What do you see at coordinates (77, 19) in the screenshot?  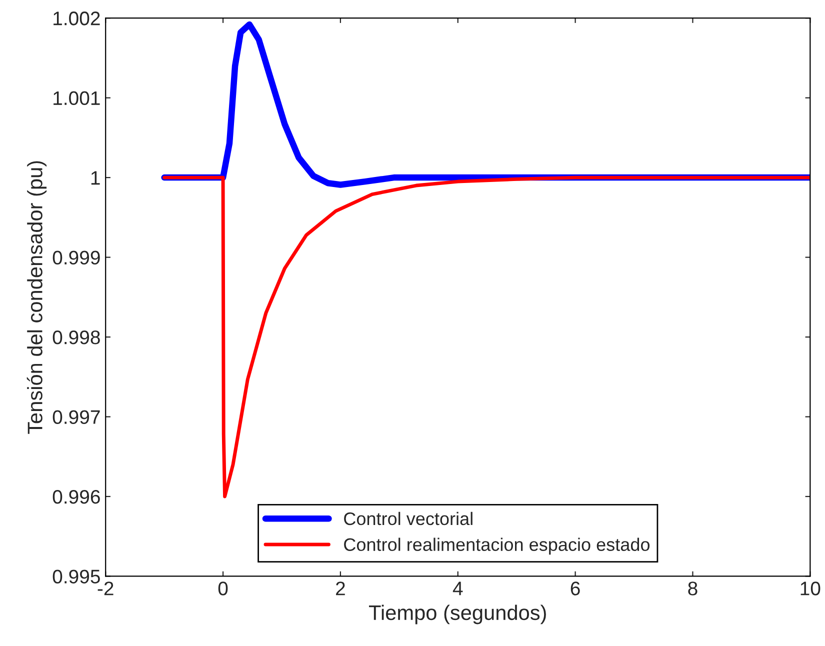 I see `y-tick-label: 1.002` at bounding box center [77, 19].